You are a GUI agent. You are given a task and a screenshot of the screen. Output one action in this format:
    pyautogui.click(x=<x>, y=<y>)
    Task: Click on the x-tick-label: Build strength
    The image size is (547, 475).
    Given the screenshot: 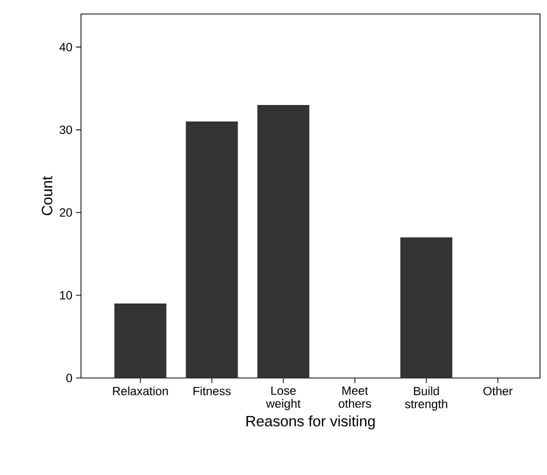 What is the action you would take?
    pyautogui.click(x=426, y=398)
    